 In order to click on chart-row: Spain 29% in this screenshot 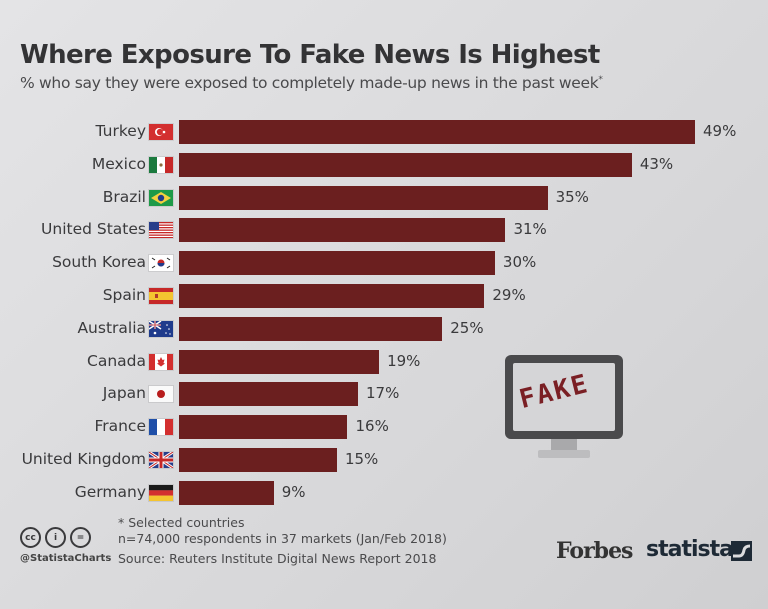, I will do `click(384, 296)`.